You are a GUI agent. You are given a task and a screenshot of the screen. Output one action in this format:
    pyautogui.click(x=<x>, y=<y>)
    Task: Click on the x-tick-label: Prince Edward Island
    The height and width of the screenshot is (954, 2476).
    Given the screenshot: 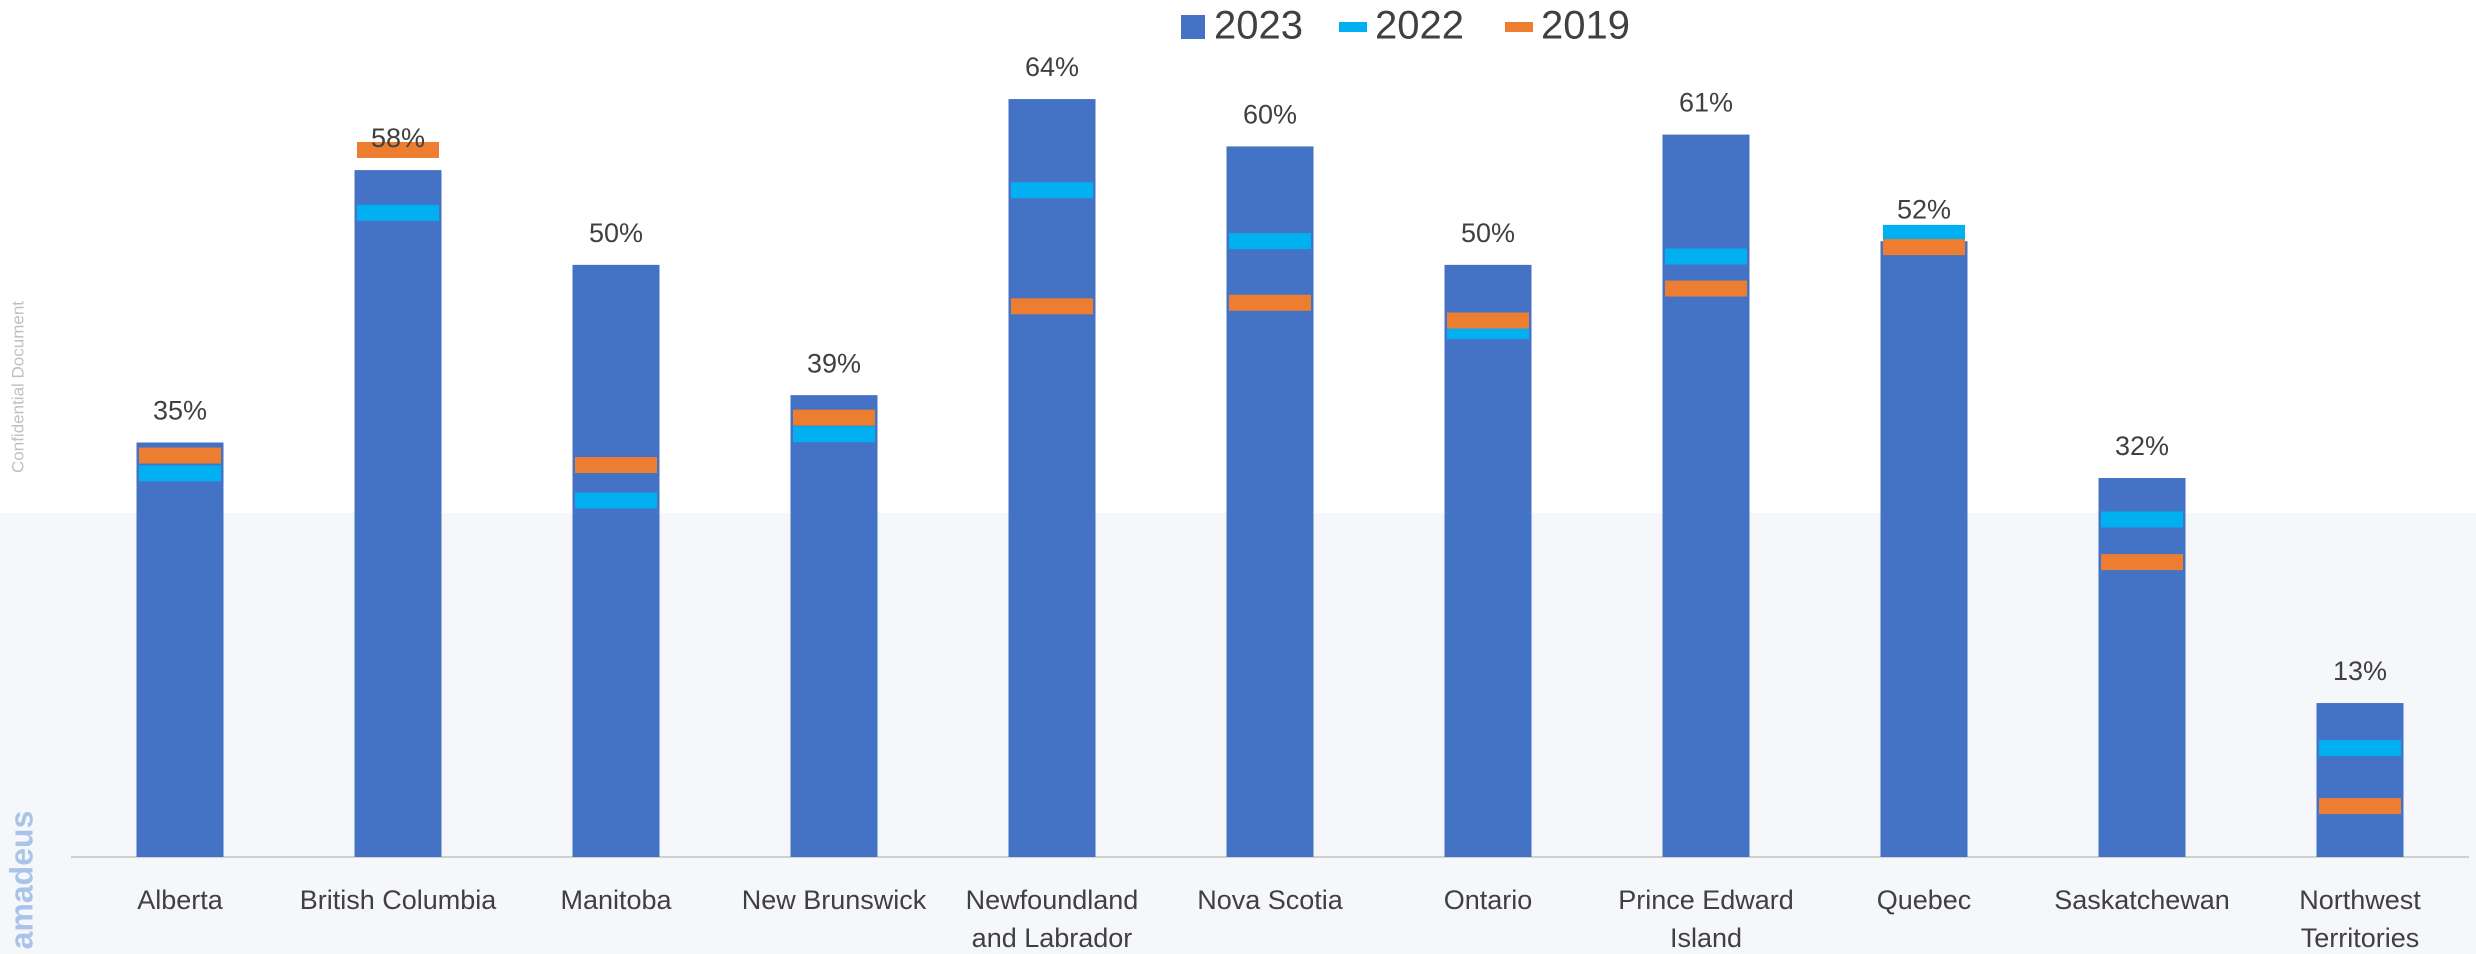 What is the action you would take?
    pyautogui.click(x=1706, y=919)
    